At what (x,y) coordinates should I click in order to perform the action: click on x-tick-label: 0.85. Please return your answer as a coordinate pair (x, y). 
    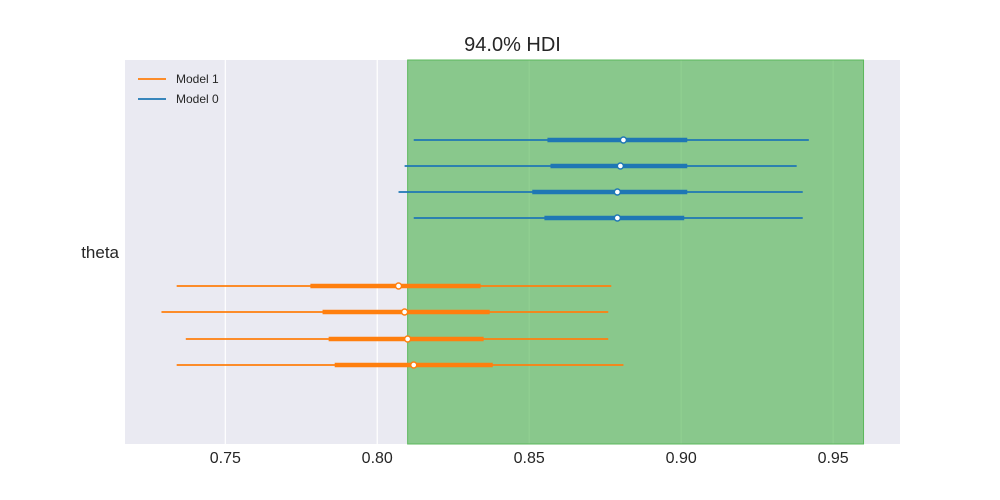
    Looking at the image, I should click on (529, 458).